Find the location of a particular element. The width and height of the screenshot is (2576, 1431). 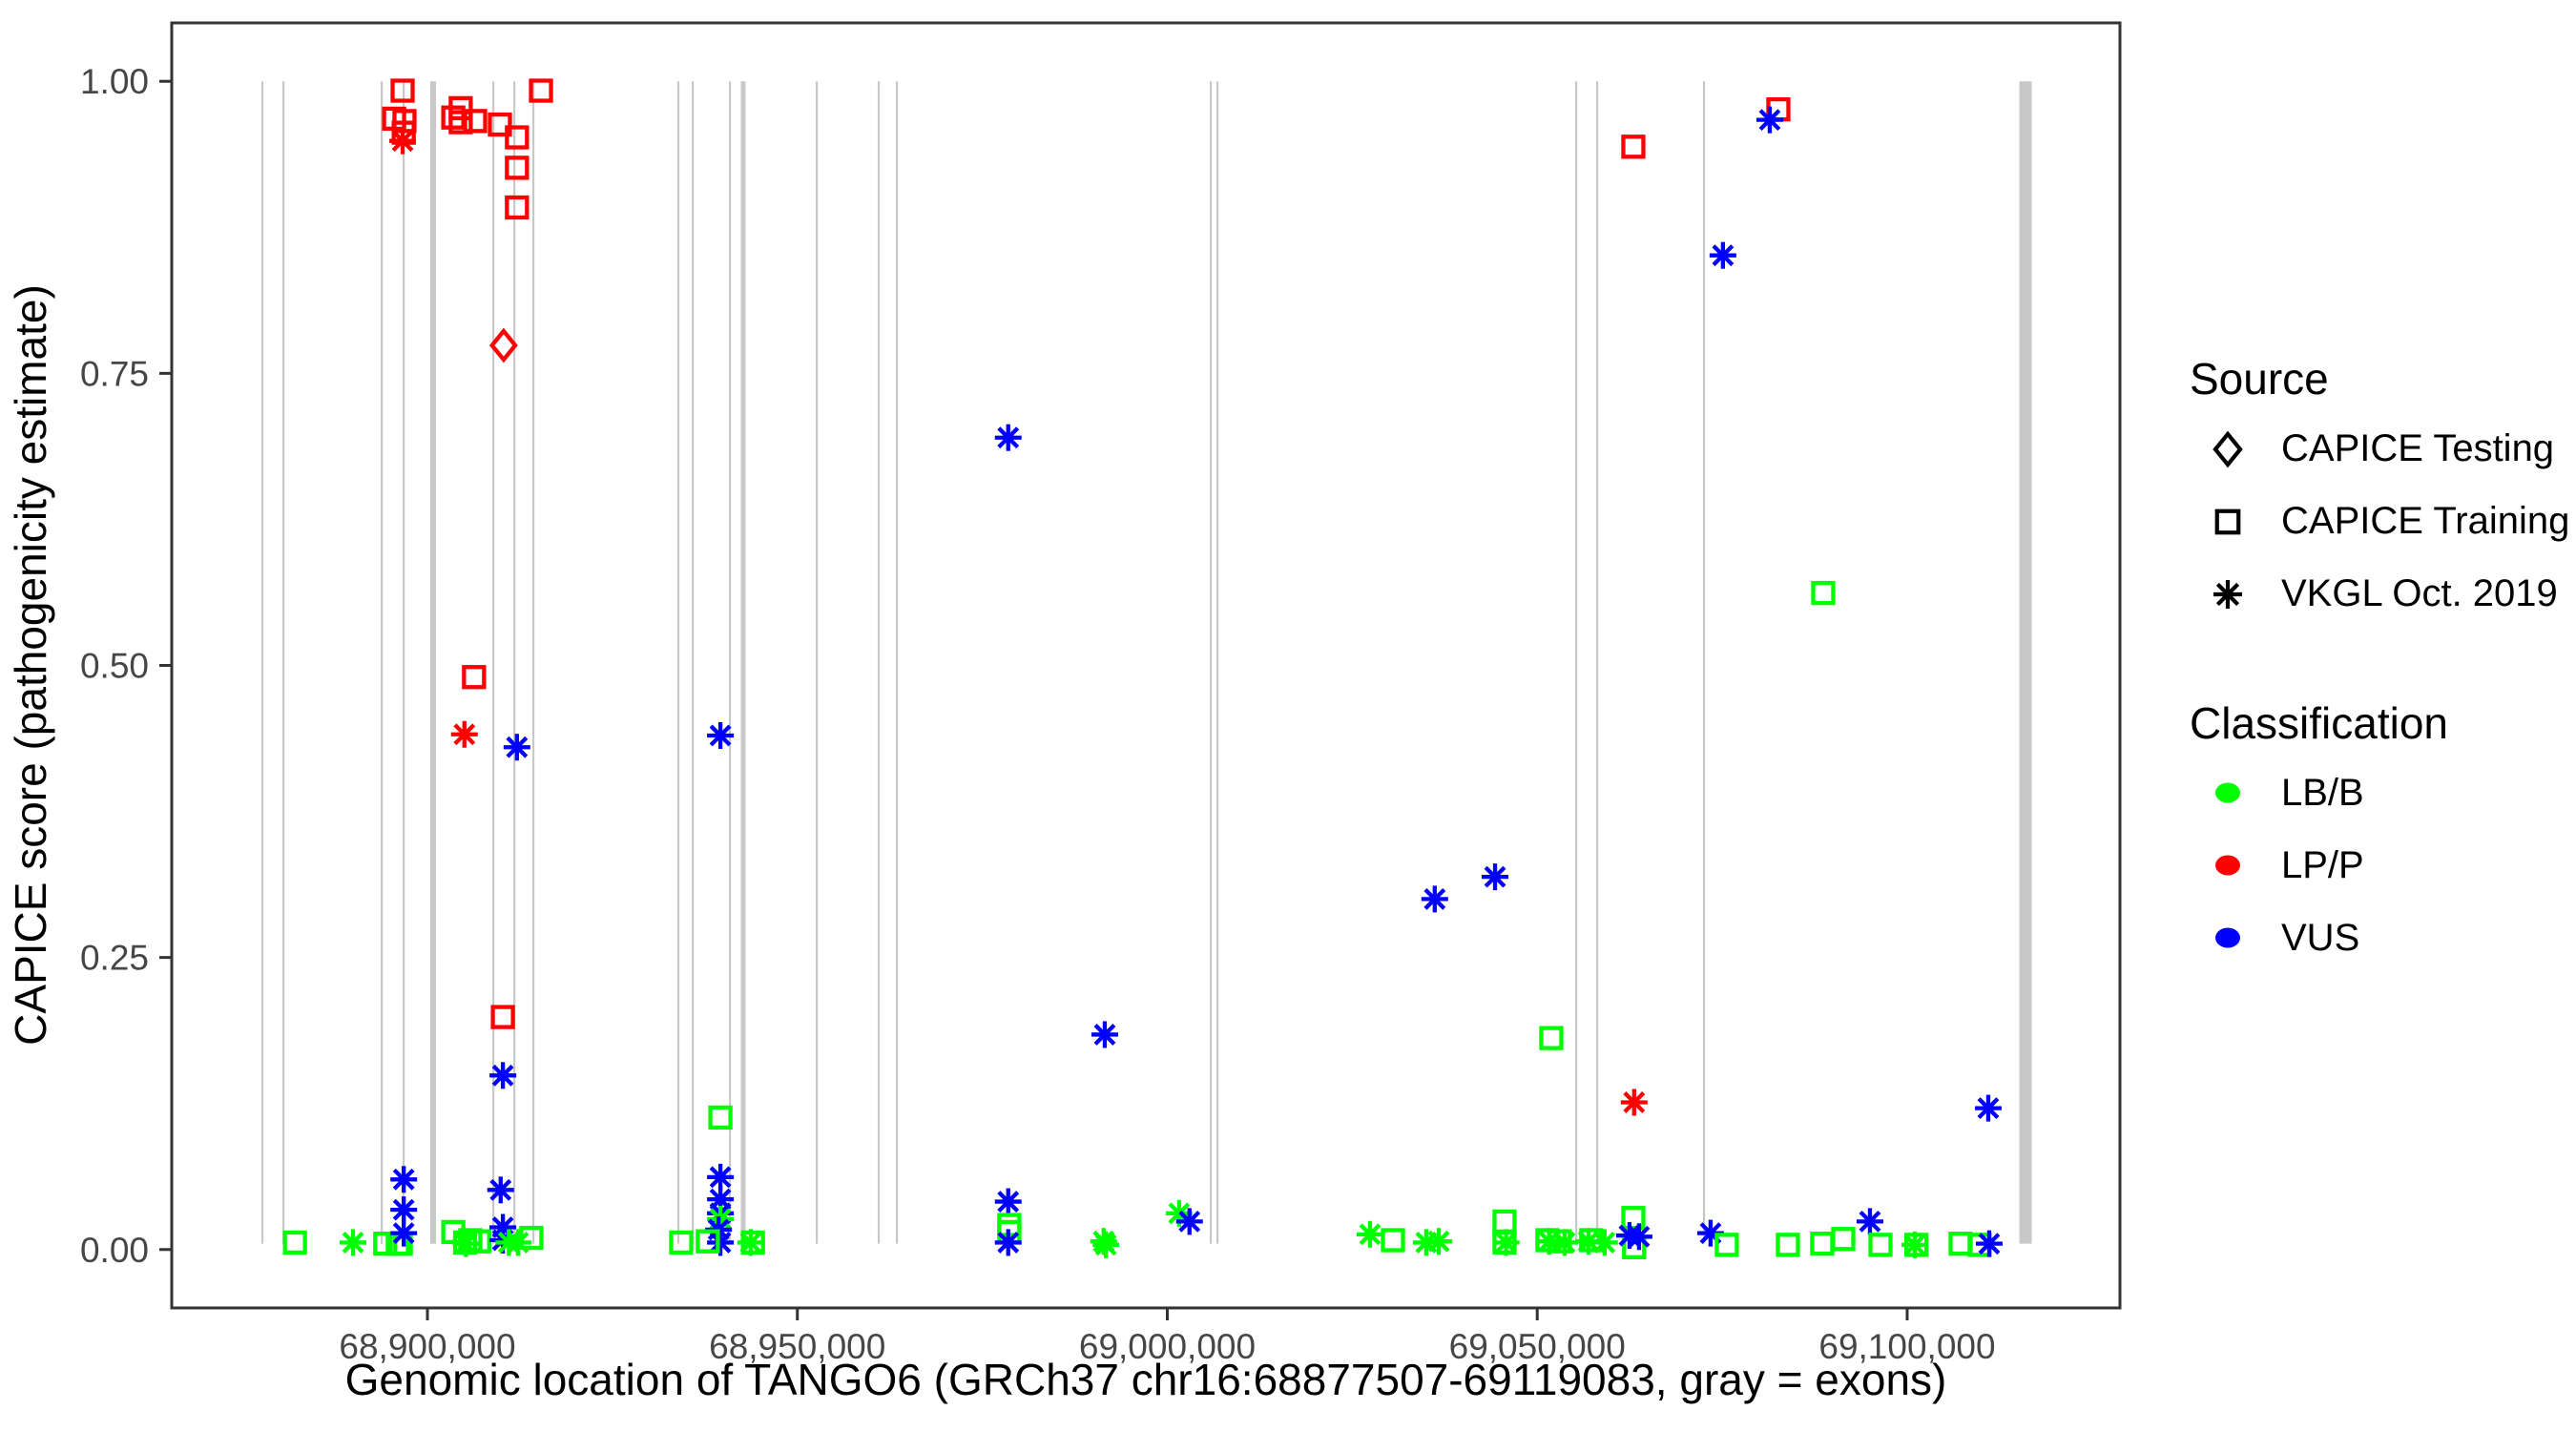

asterisk-icon is located at coordinates (2227, 594).